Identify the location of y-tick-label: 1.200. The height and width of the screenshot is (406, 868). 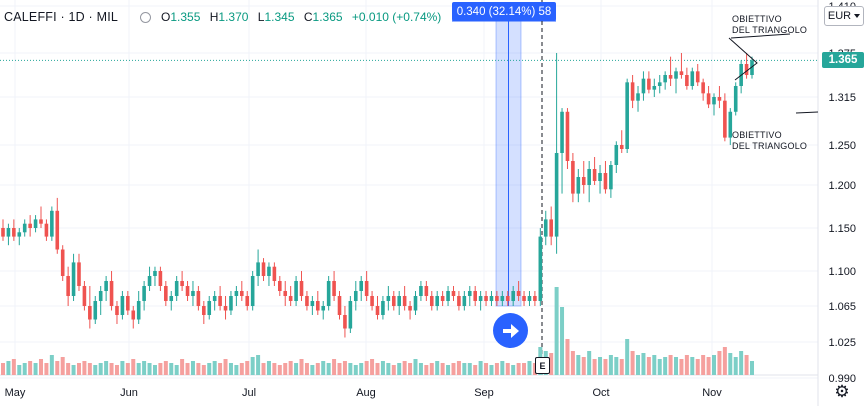
(842, 186).